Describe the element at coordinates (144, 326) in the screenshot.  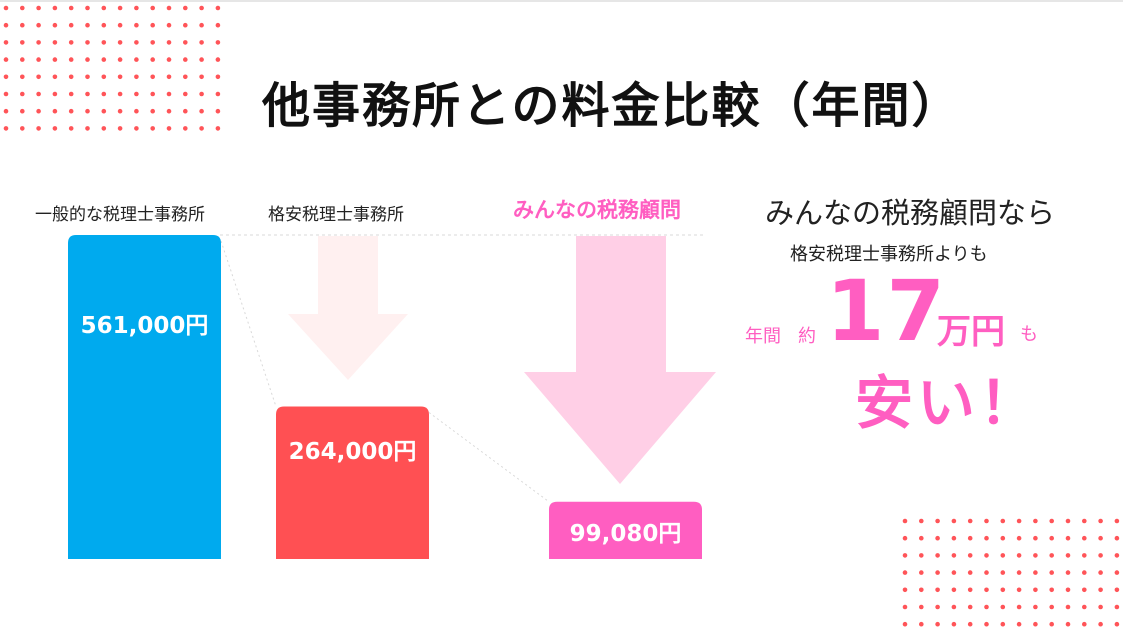
I see `bar-value-label-general: 561,000円` at that location.